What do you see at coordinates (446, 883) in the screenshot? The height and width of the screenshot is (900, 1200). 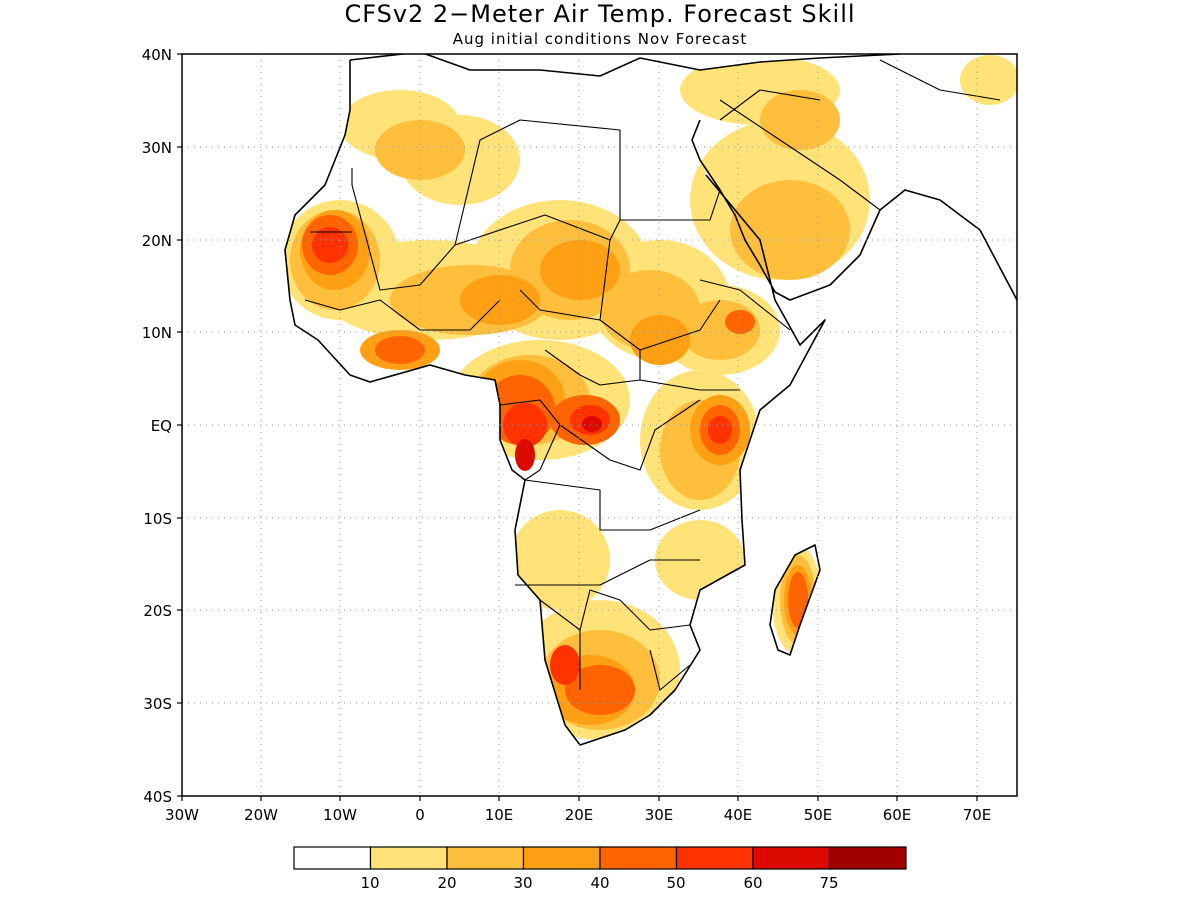 I see `colorbar-label: 20` at bounding box center [446, 883].